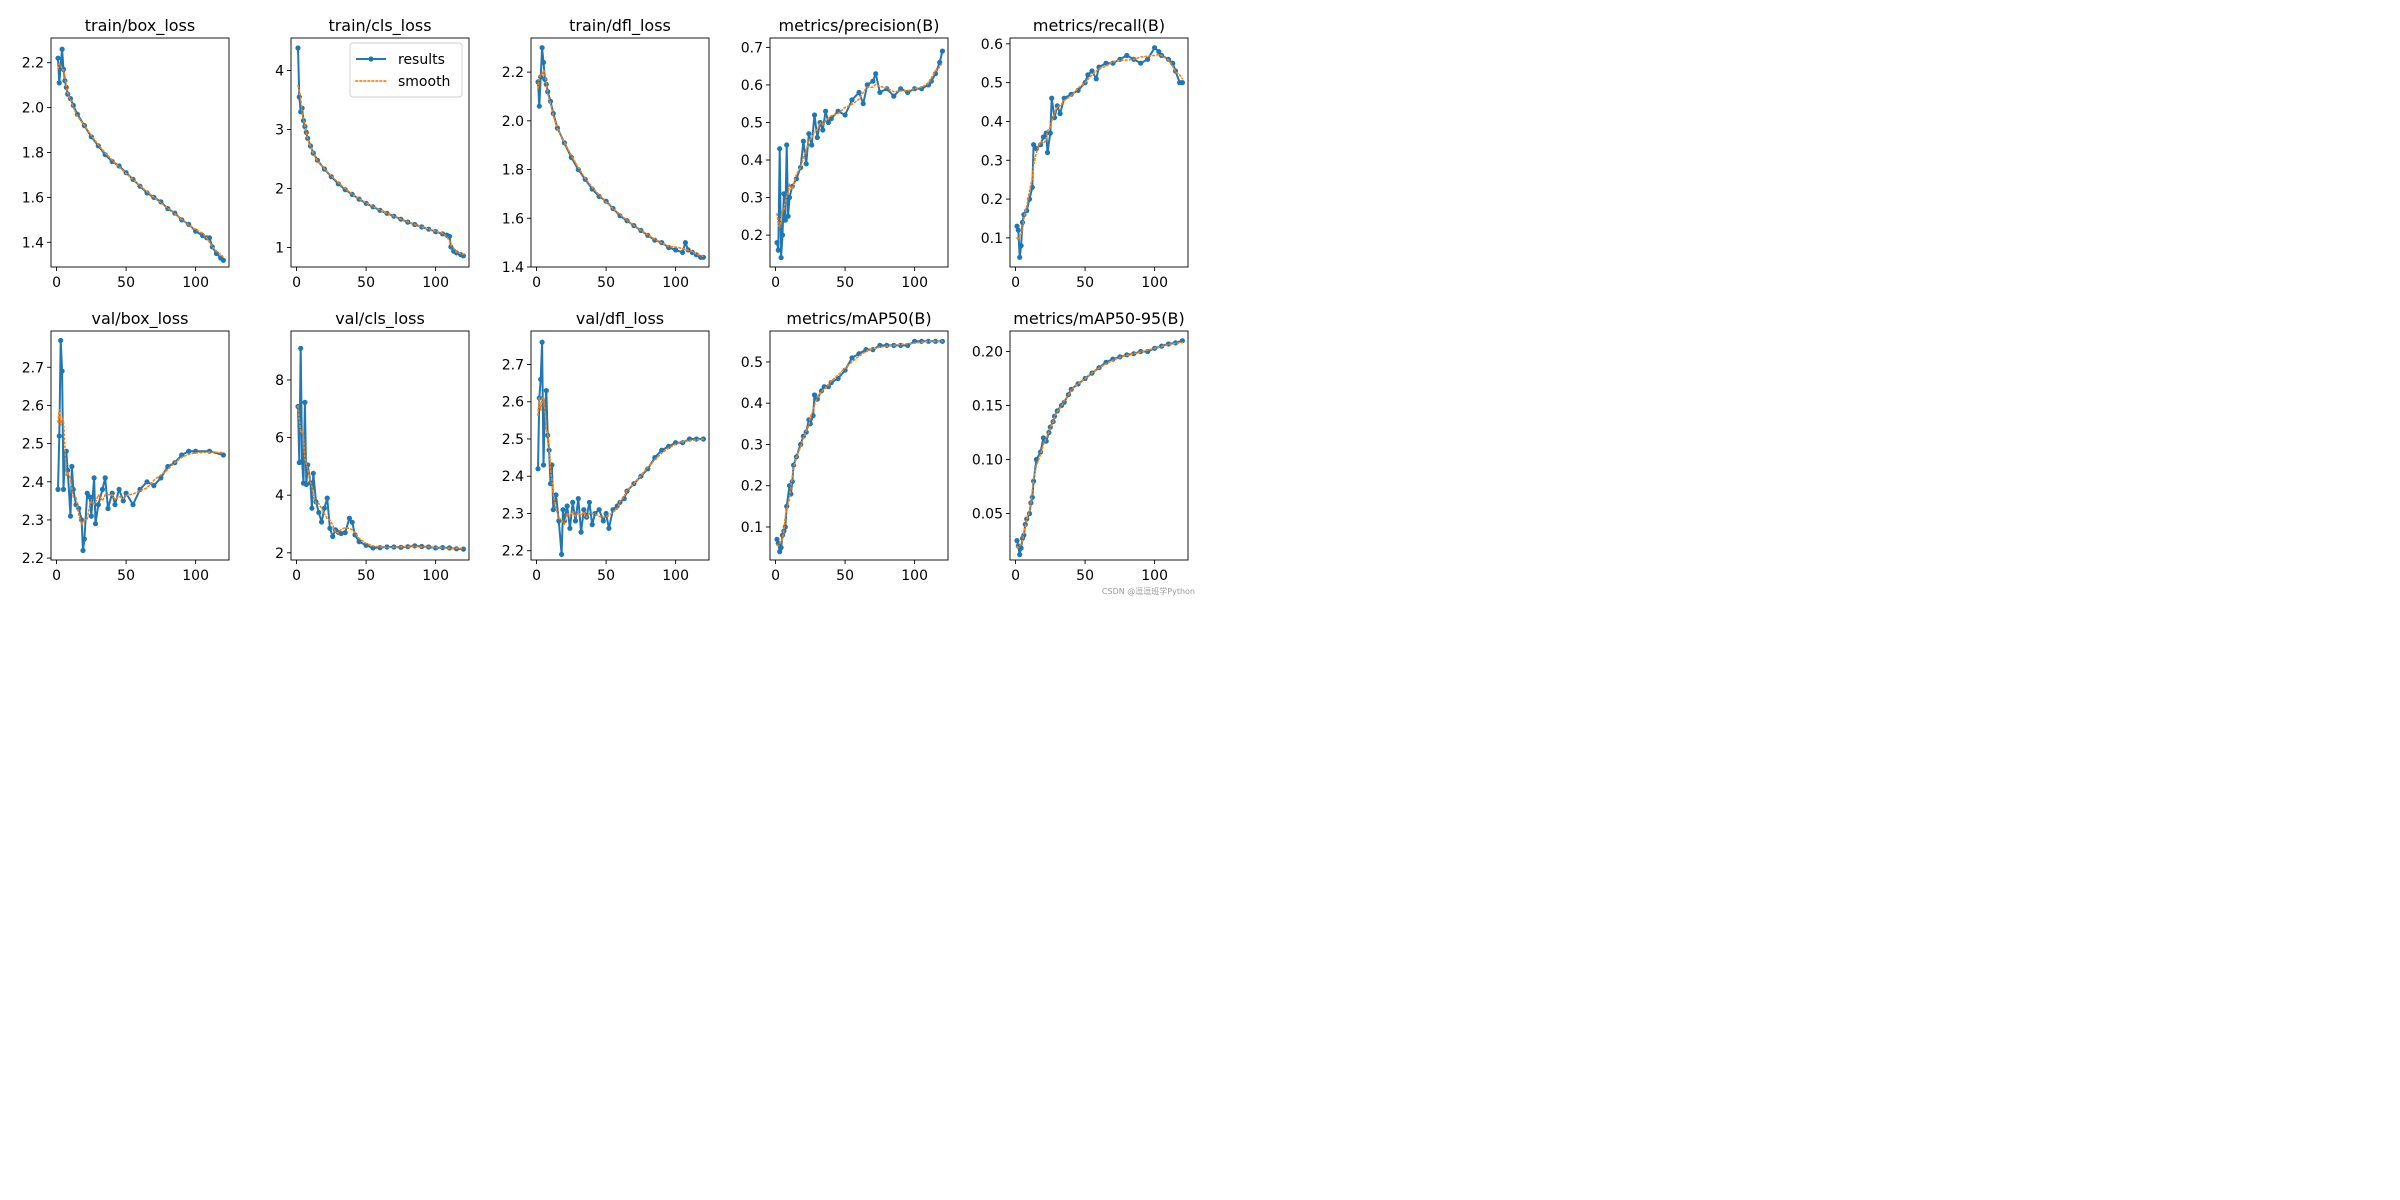  Describe the element at coordinates (752, 48) in the screenshot. I see `y-tick-label: 0.7` at that location.